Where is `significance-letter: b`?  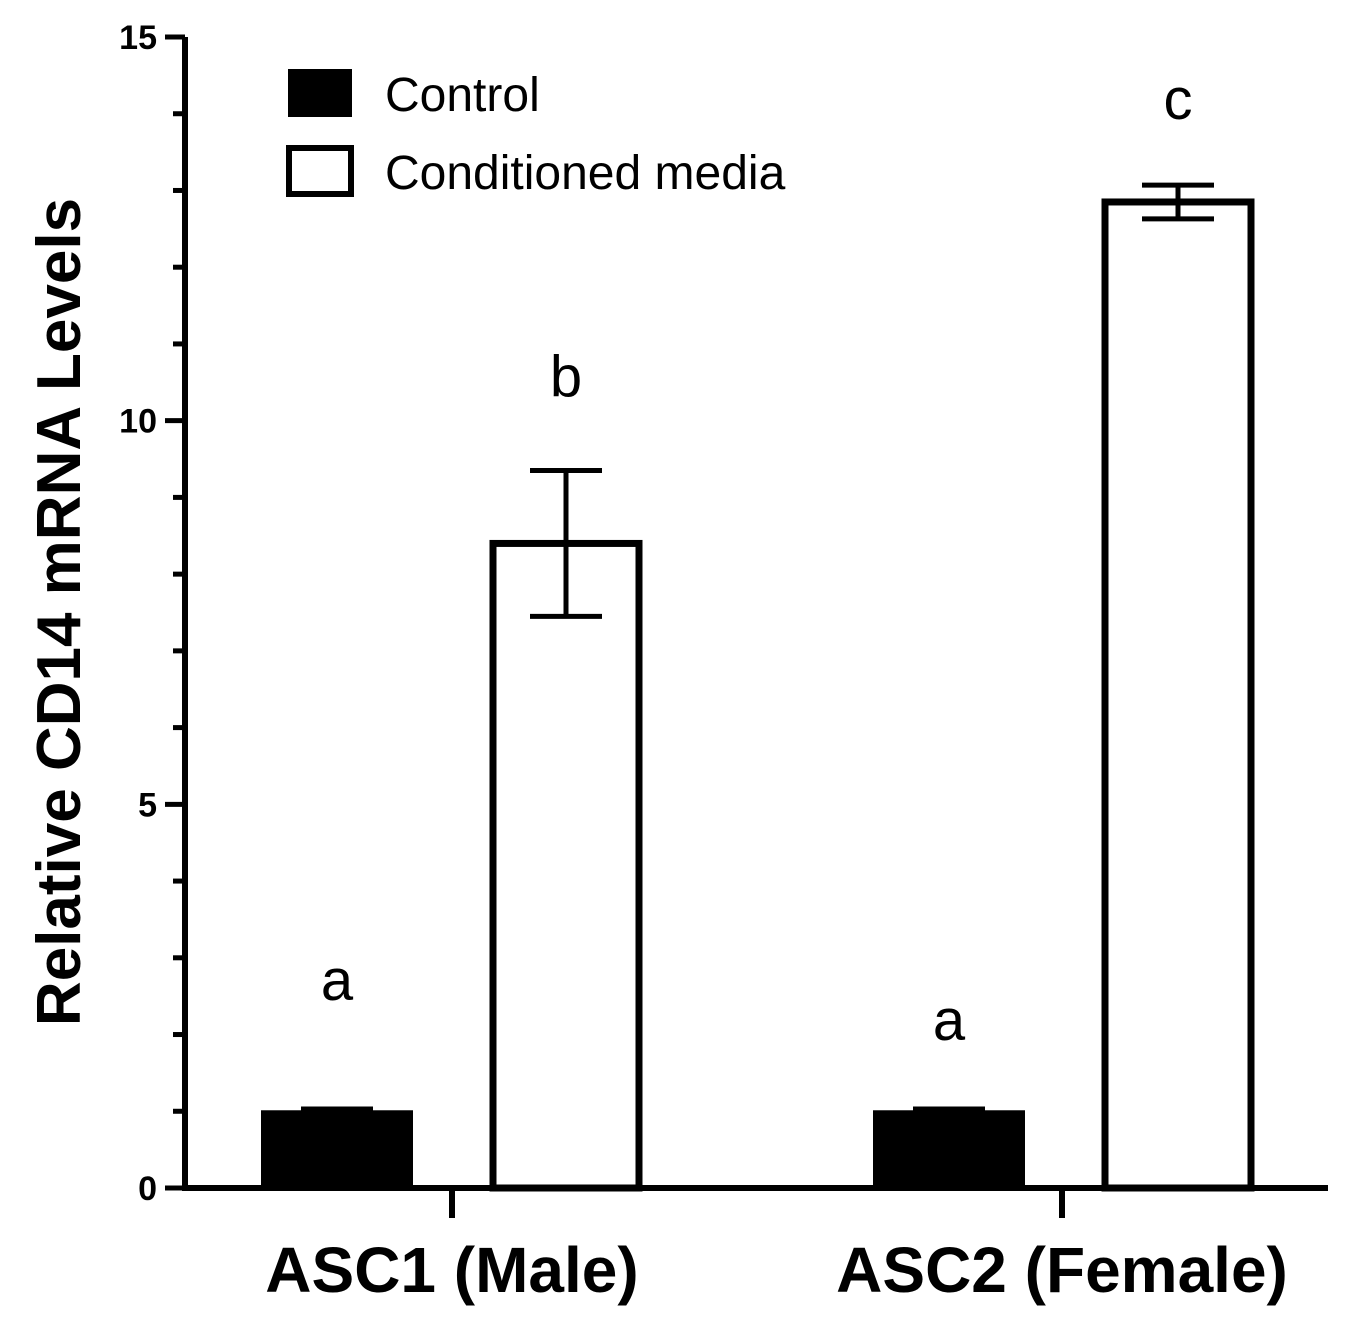
significance-letter: b is located at coordinates (566, 377).